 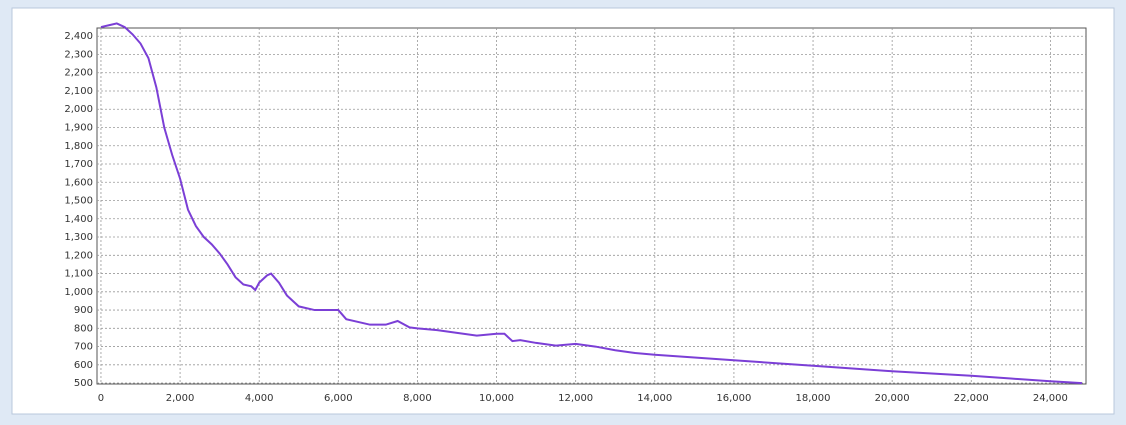 I want to click on y-tick-label: 500, so click(x=83, y=383).